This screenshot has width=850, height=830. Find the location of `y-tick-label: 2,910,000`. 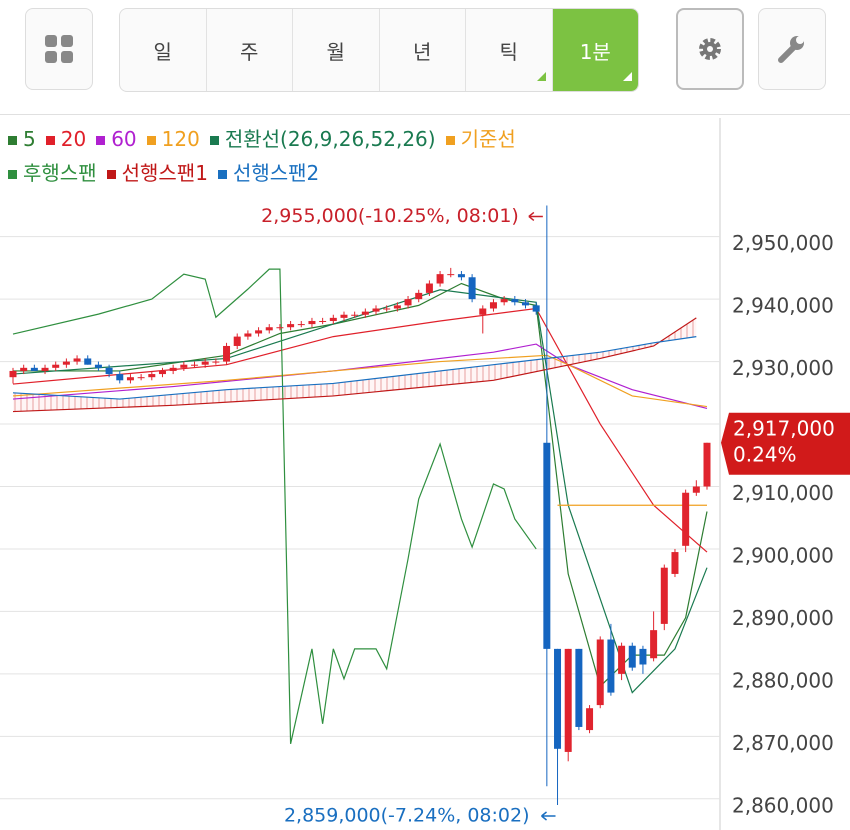

y-tick-label: 2,910,000 is located at coordinates (783, 493).